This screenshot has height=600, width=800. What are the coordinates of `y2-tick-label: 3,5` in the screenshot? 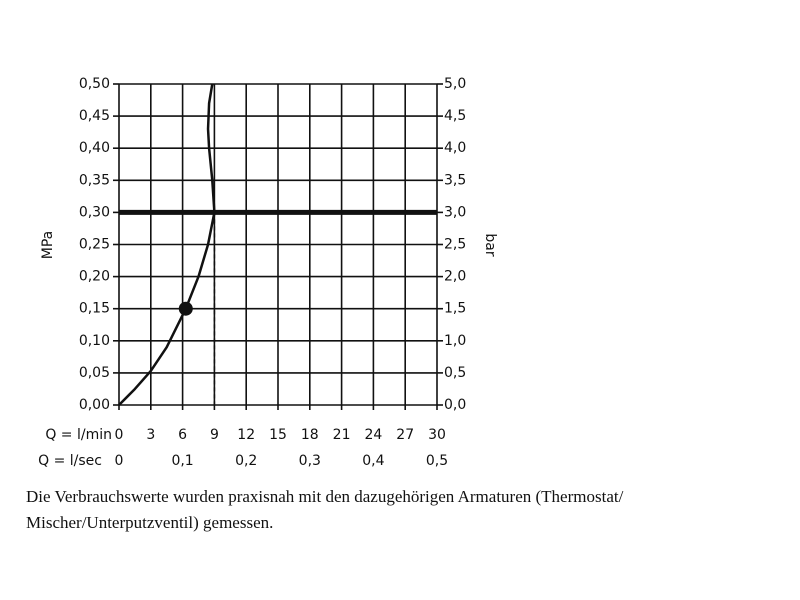 It's located at (455, 180).